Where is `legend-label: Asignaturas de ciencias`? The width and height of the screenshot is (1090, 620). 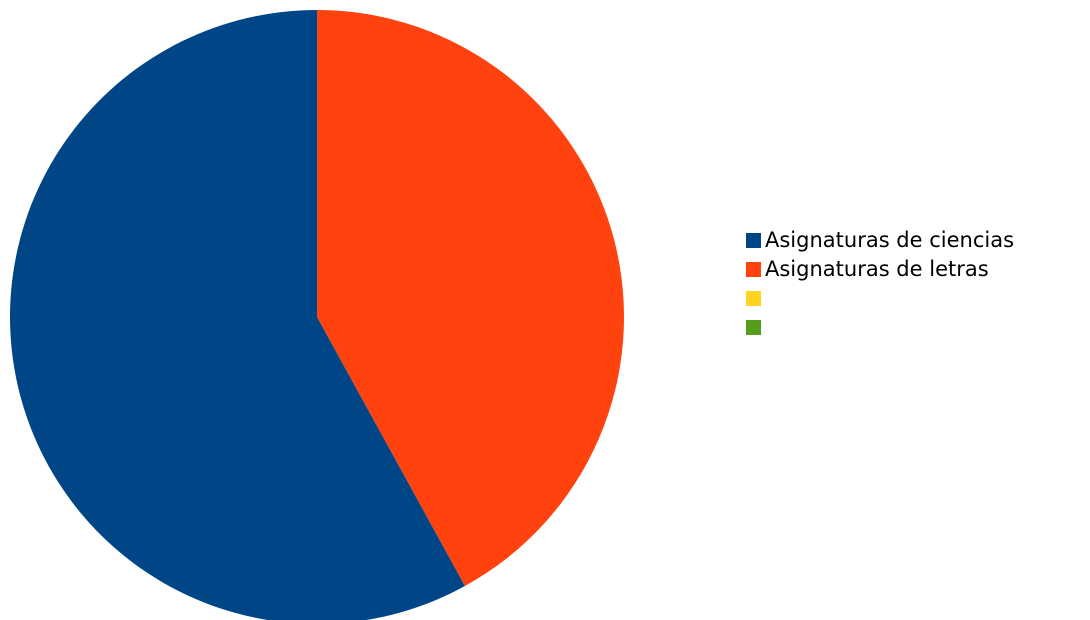 legend-label: Asignaturas de ciencias is located at coordinates (890, 240).